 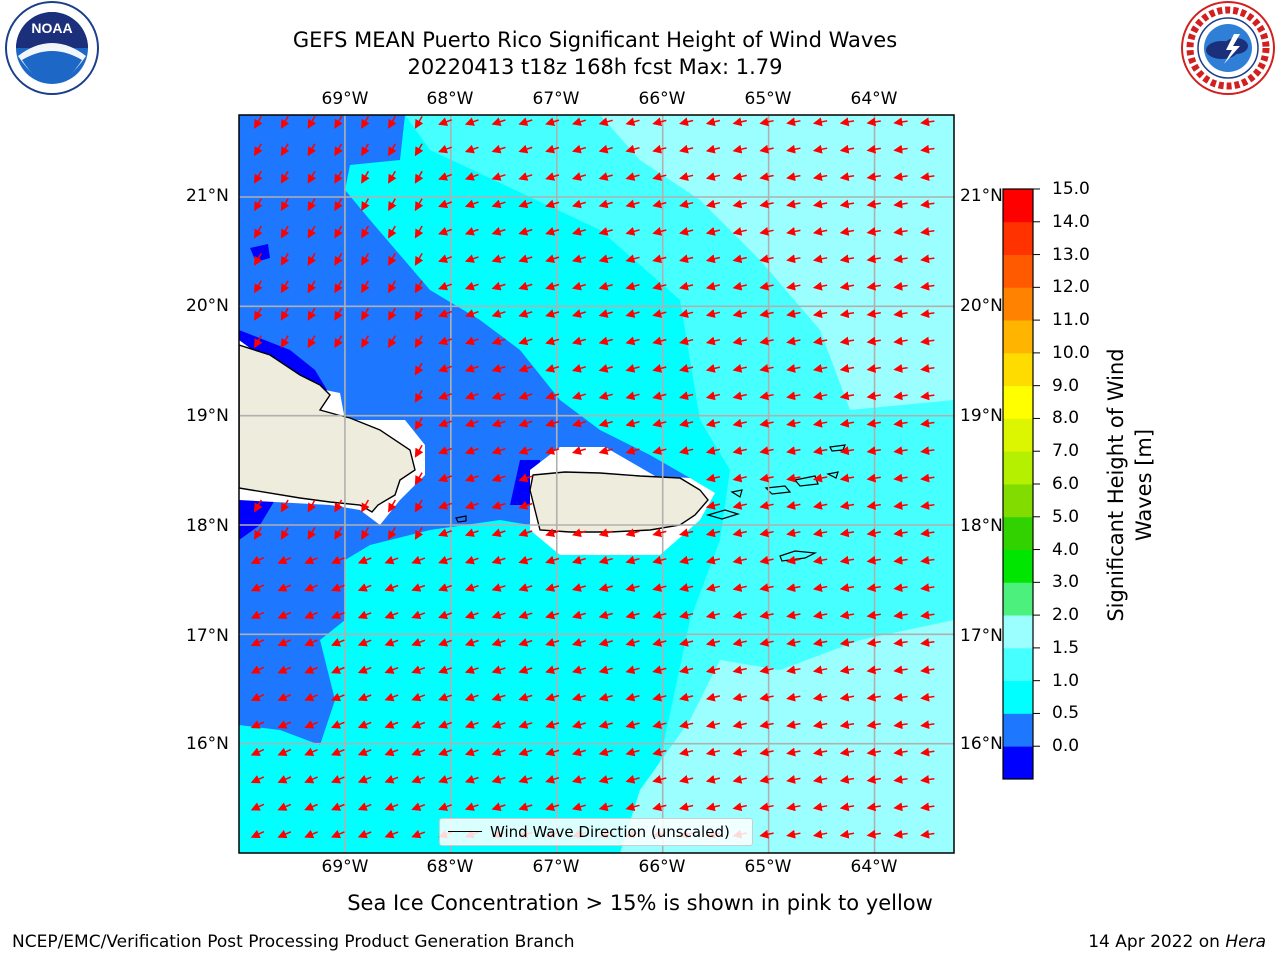 What do you see at coordinates (207, 196) in the screenshot?
I see `lat-label-left-21n: 21°N` at bounding box center [207, 196].